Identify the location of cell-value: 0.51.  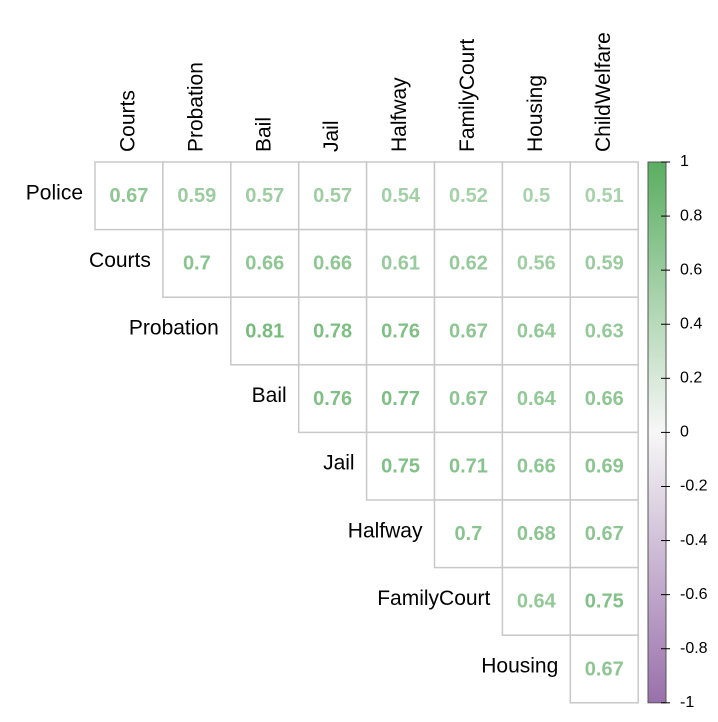
(604, 196).